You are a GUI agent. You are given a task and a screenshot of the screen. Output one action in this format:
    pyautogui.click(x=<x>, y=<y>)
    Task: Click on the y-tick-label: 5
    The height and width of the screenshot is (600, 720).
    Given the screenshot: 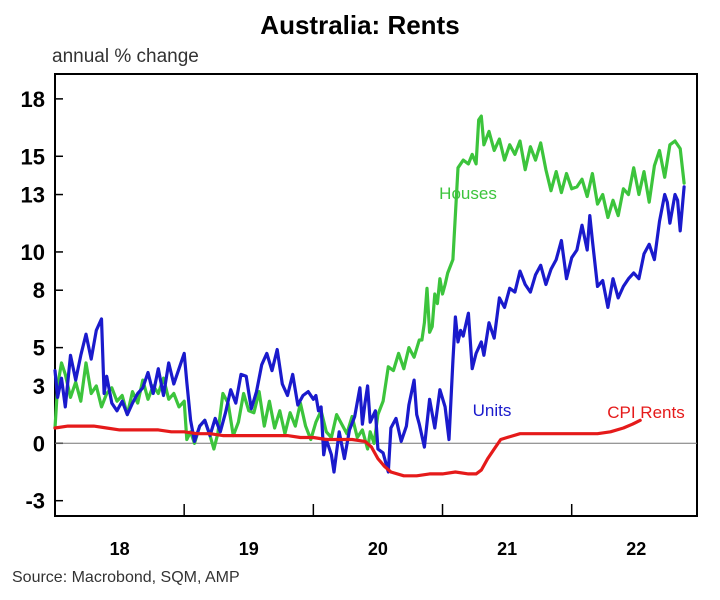 What is the action you would take?
    pyautogui.click(x=39, y=348)
    